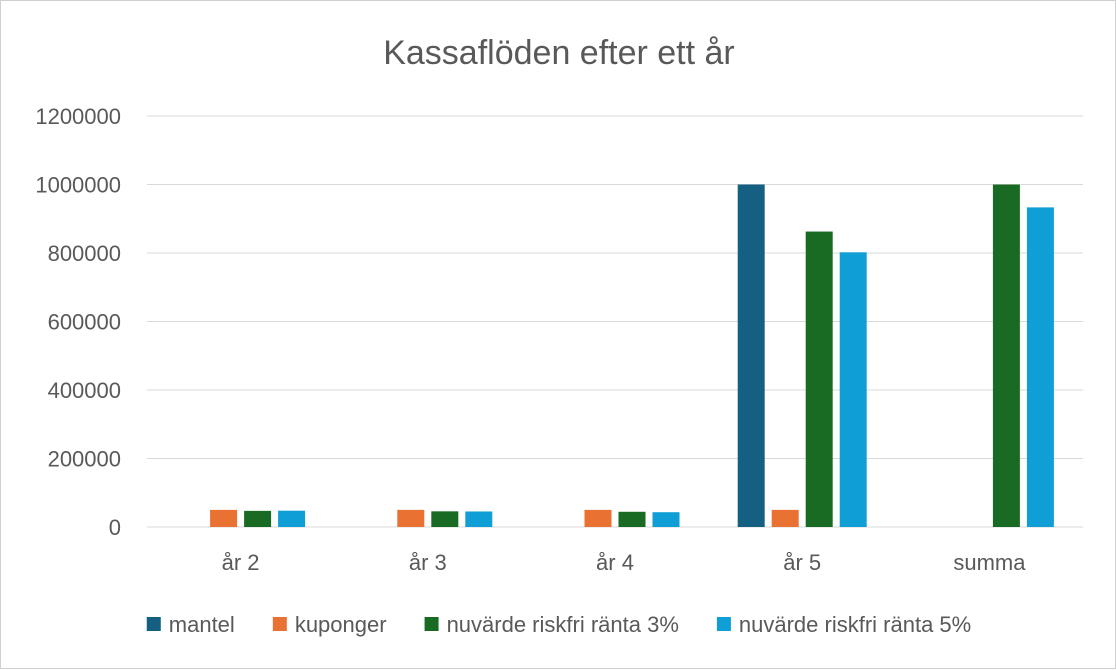  Describe the element at coordinates (84, 390) in the screenshot. I see `y-tick-label: 400000` at that location.